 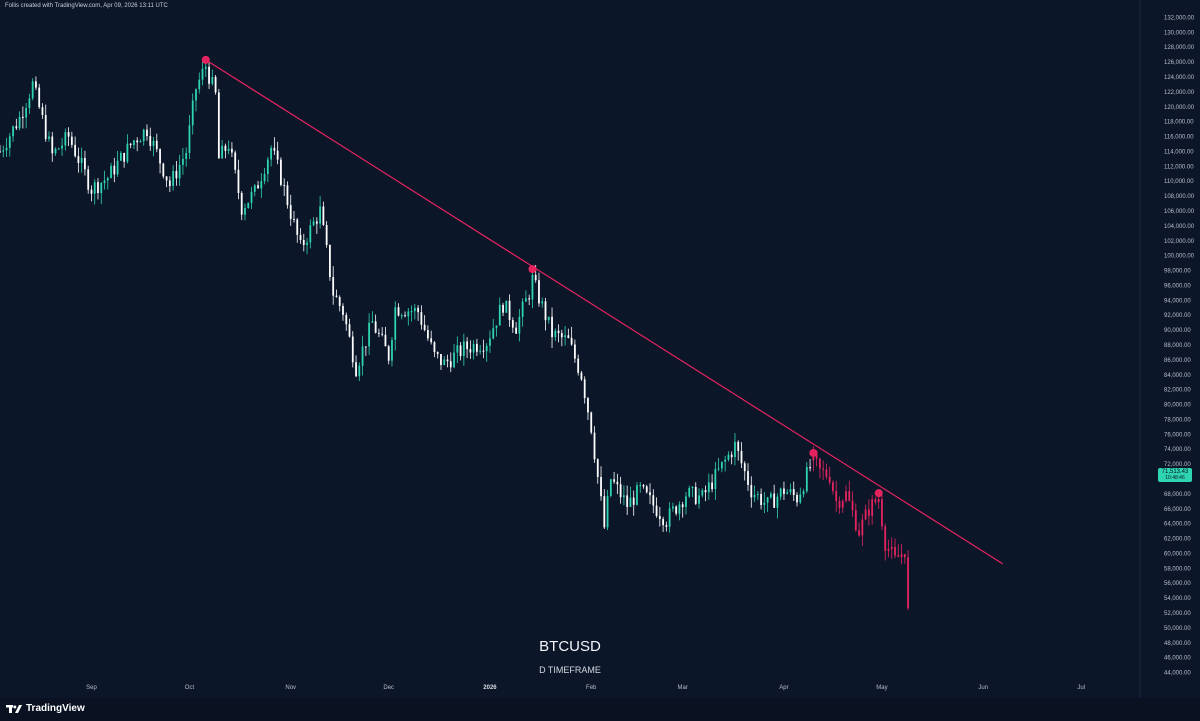 What do you see at coordinates (1177, 599) in the screenshot?
I see `price-tick-label: 54,000.00` at bounding box center [1177, 599].